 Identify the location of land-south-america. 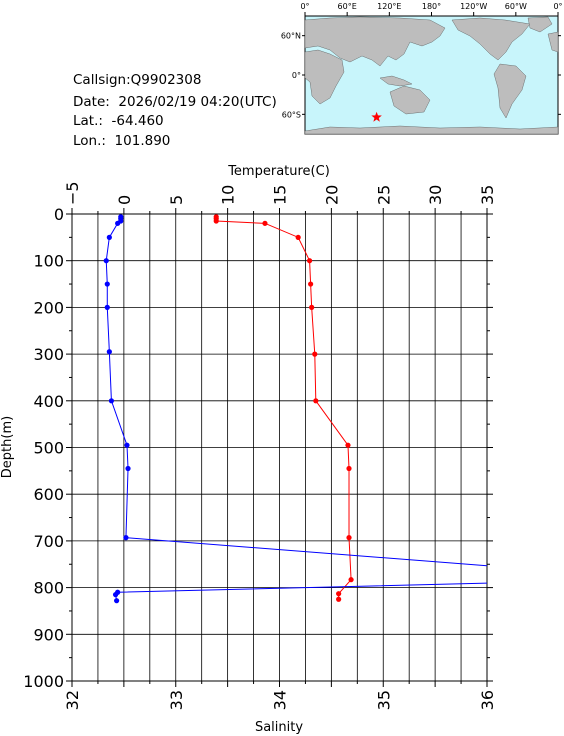
(510, 91).